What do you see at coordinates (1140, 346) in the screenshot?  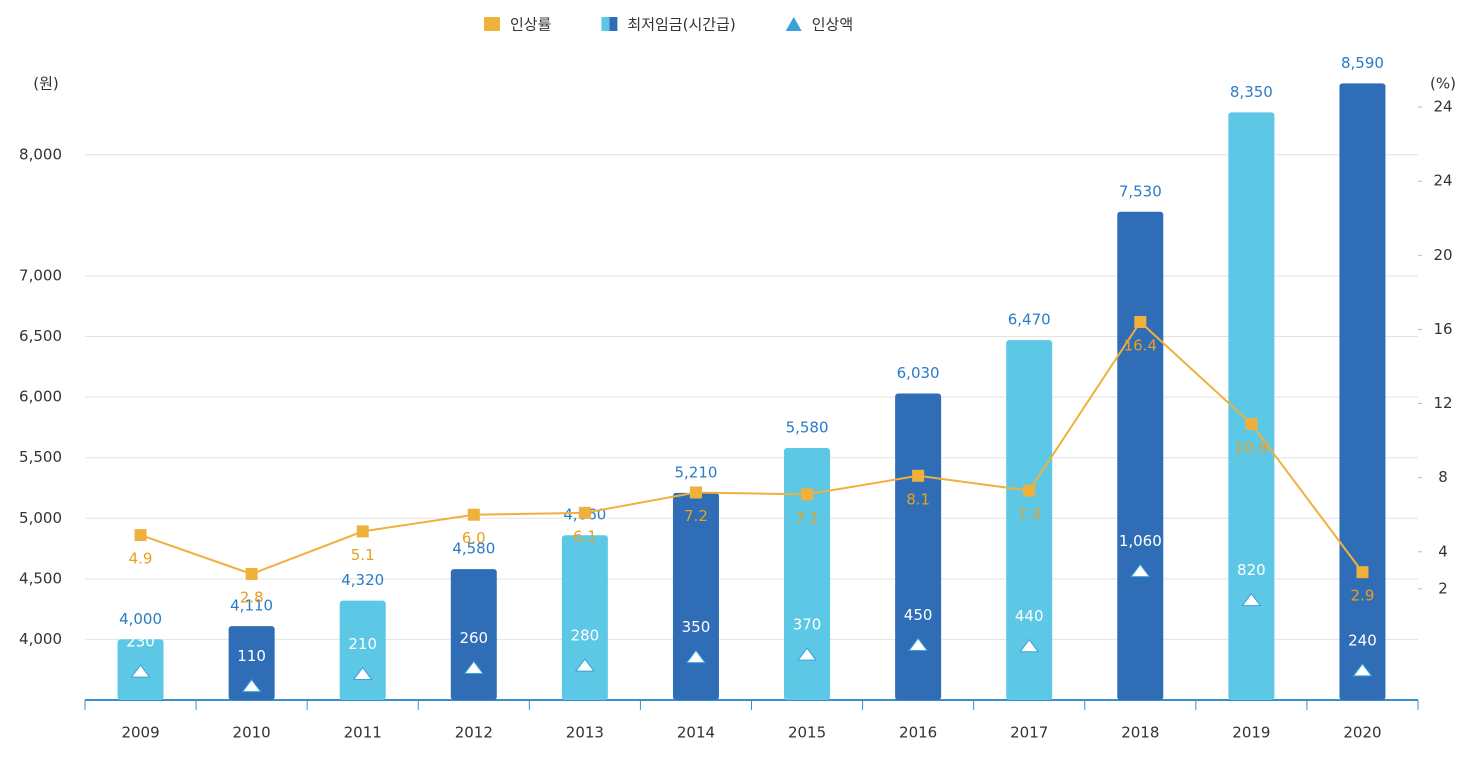 I see `rate-label: 16.4` at bounding box center [1140, 346].